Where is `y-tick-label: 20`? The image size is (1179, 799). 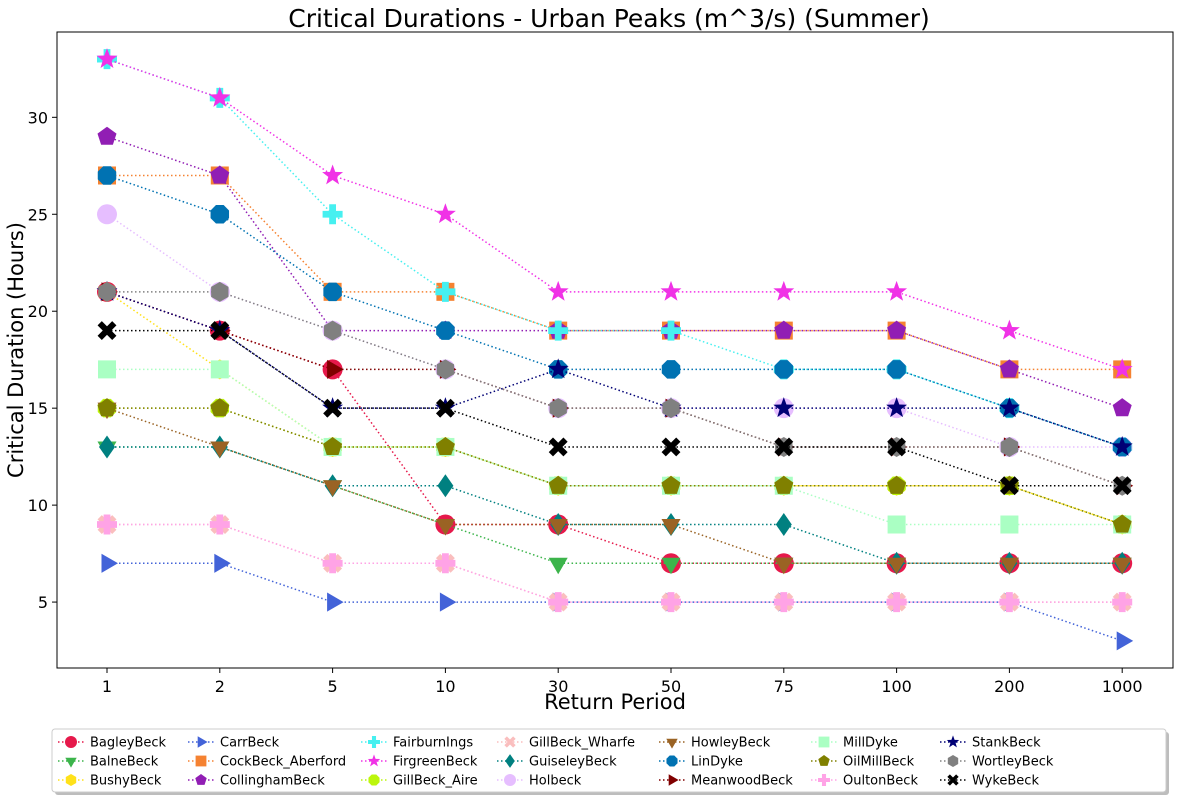
y-tick-label: 20 is located at coordinates (38, 311).